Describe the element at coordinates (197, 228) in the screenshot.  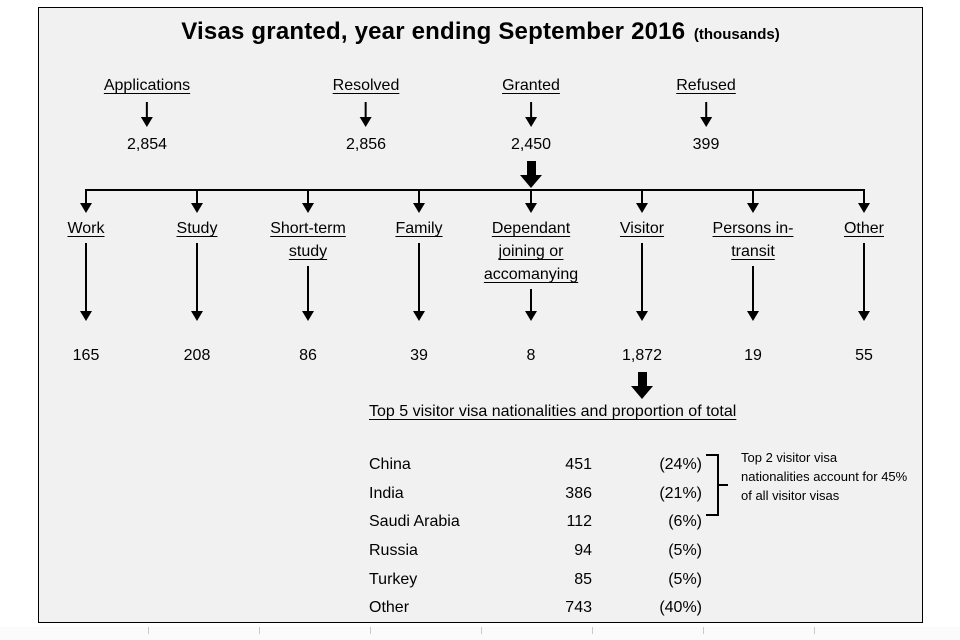
I see `category-label: Study` at that location.